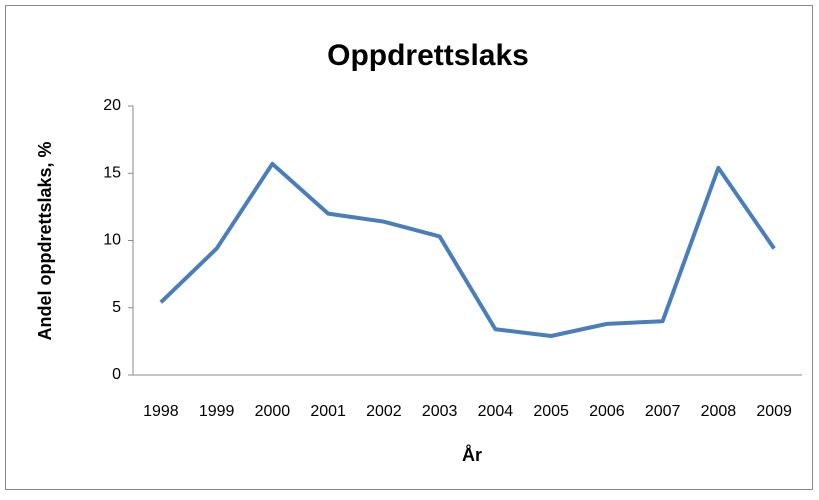 Image resolution: width=819 pixels, height=500 pixels. Describe the element at coordinates (496, 411) in the screenshot. I see `x-tick-label: 2004` at that location.